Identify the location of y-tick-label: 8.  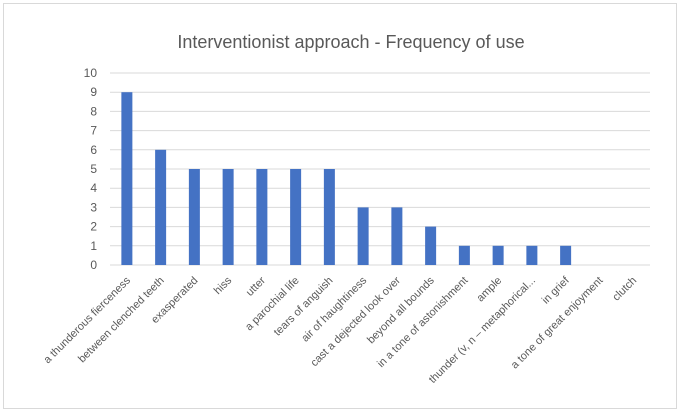
(93, 111).